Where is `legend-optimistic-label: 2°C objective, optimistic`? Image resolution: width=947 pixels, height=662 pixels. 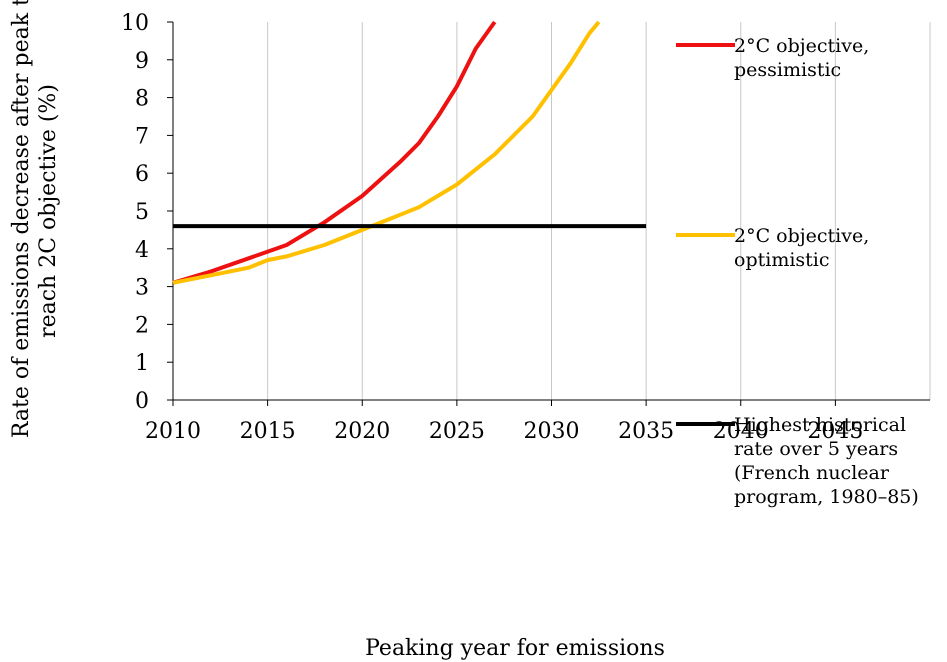
legend-optimistic-label: 2°C objective, optimistic is located at coordinates (801, 248).